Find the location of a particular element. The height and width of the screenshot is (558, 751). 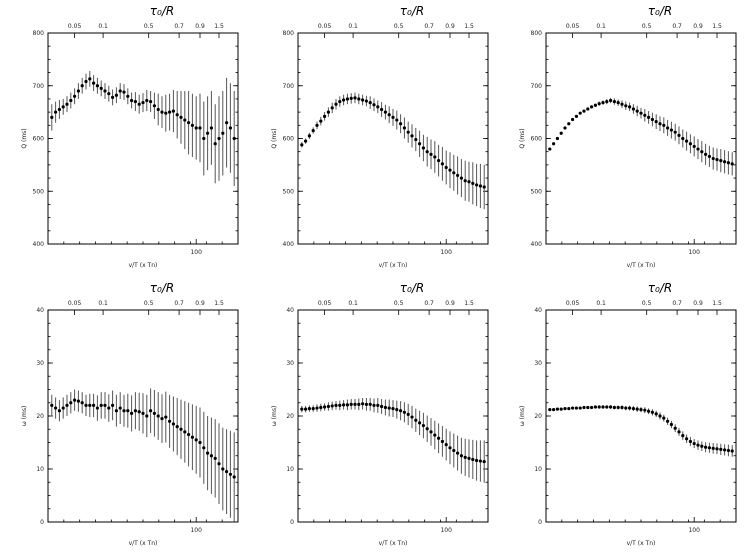

y-tick-label: 10 is located at coordinates (538, 469).